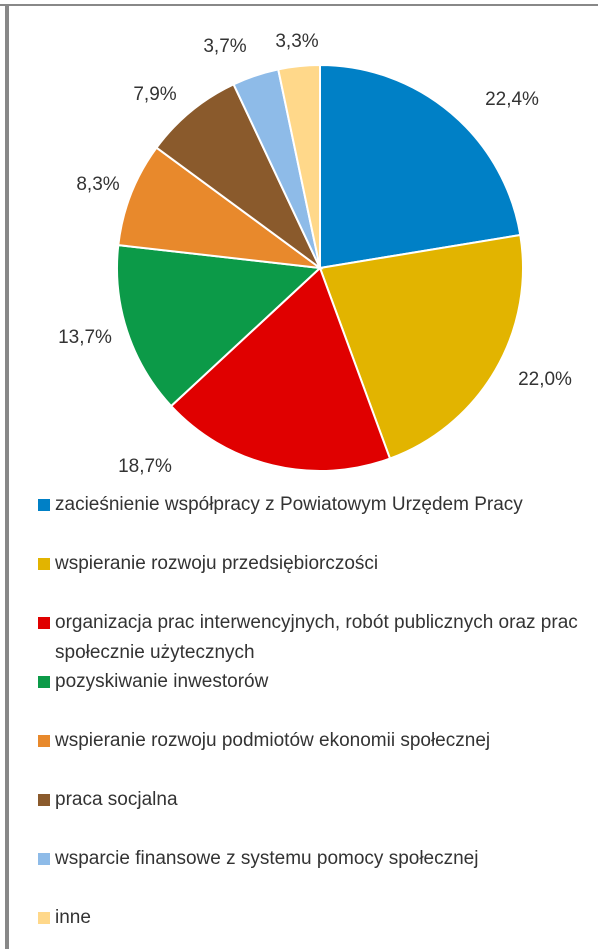 This screenshot has height=949, width=598. I want to click on legend-item: inne, so click(311, 926).